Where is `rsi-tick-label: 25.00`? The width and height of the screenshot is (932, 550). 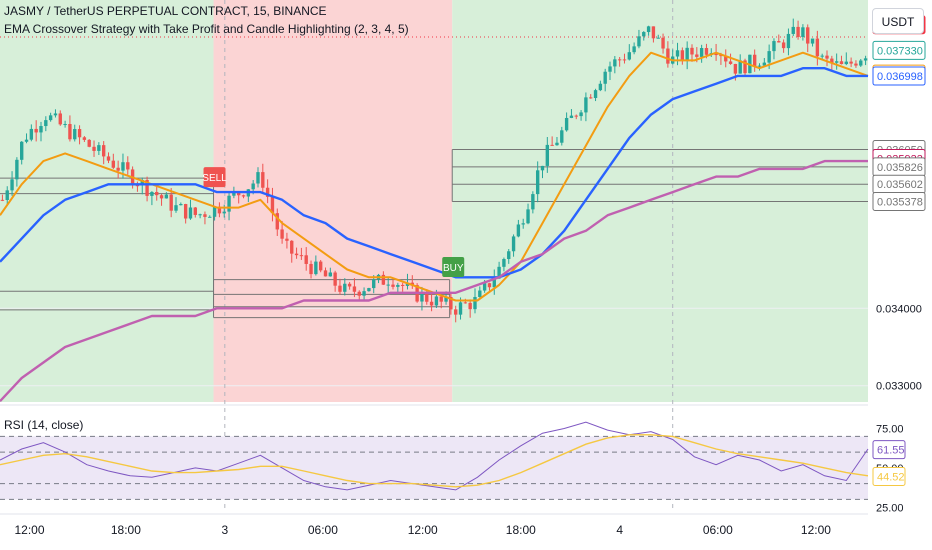 rsi-tick-label: 25.00 is located at coordinates (890, 508).